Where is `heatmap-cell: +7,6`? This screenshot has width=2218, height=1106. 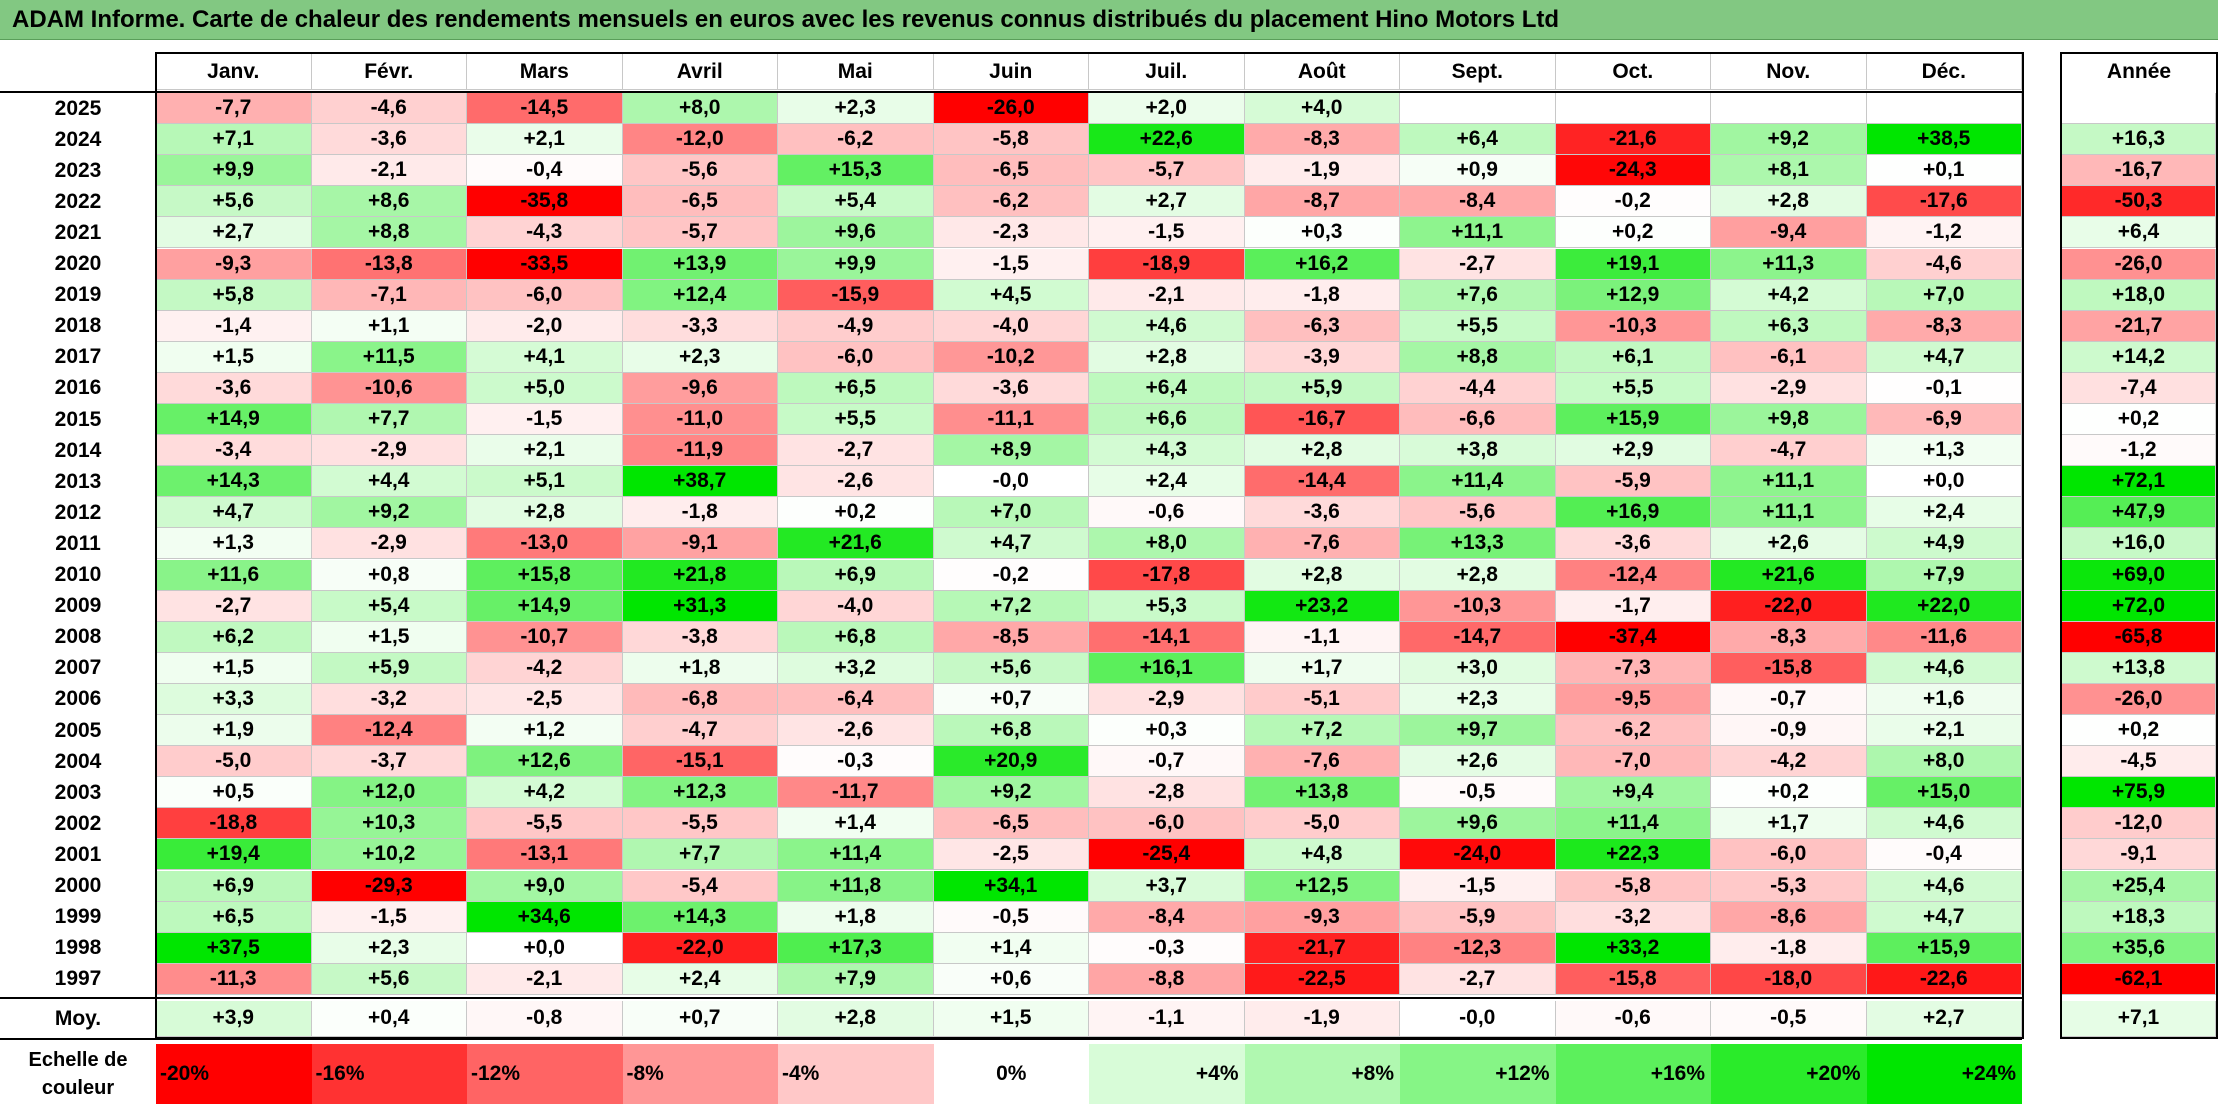 heatmap-cell: +7,6 is located at coordinates (1478, 295).